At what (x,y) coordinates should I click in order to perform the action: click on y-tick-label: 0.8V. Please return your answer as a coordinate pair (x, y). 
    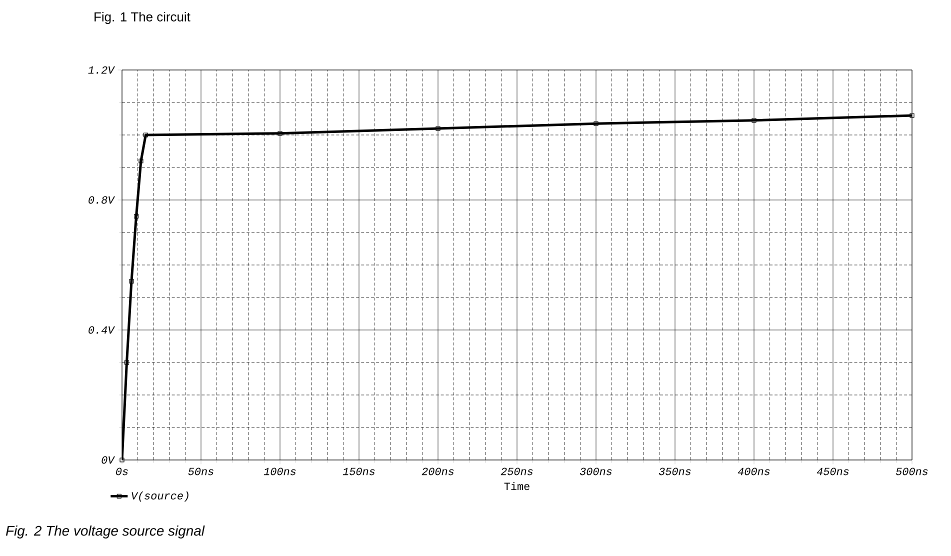
    Looking at the image, I should click on (102, 200).